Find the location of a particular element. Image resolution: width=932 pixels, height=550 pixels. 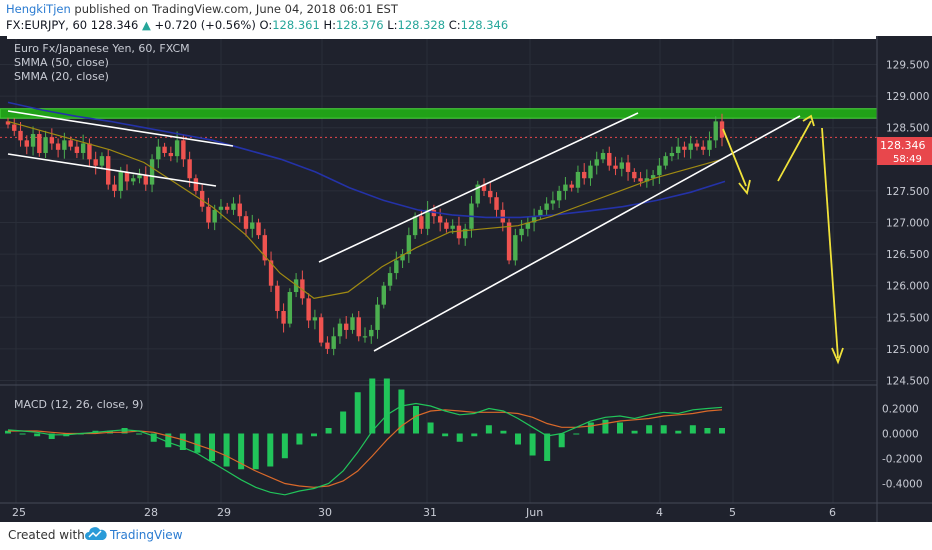

up-arrow-icon: ▲ is located at coordinates (146, 25).